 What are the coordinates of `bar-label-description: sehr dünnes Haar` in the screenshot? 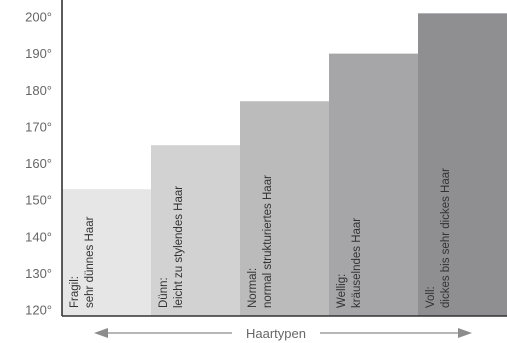 It's located at (90, 262).